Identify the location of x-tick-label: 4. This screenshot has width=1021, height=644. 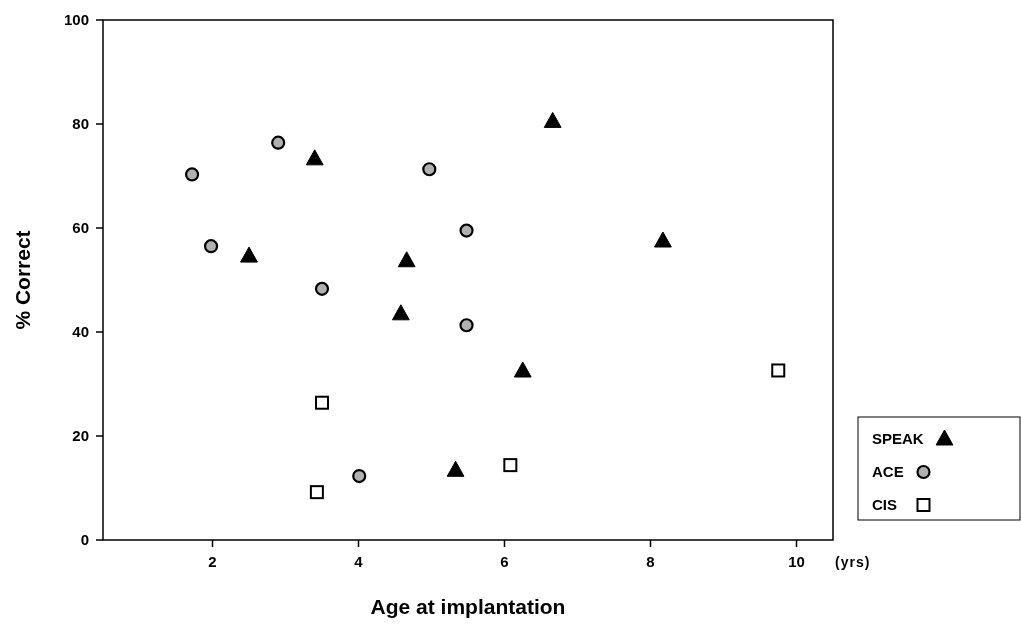
(359, 561).